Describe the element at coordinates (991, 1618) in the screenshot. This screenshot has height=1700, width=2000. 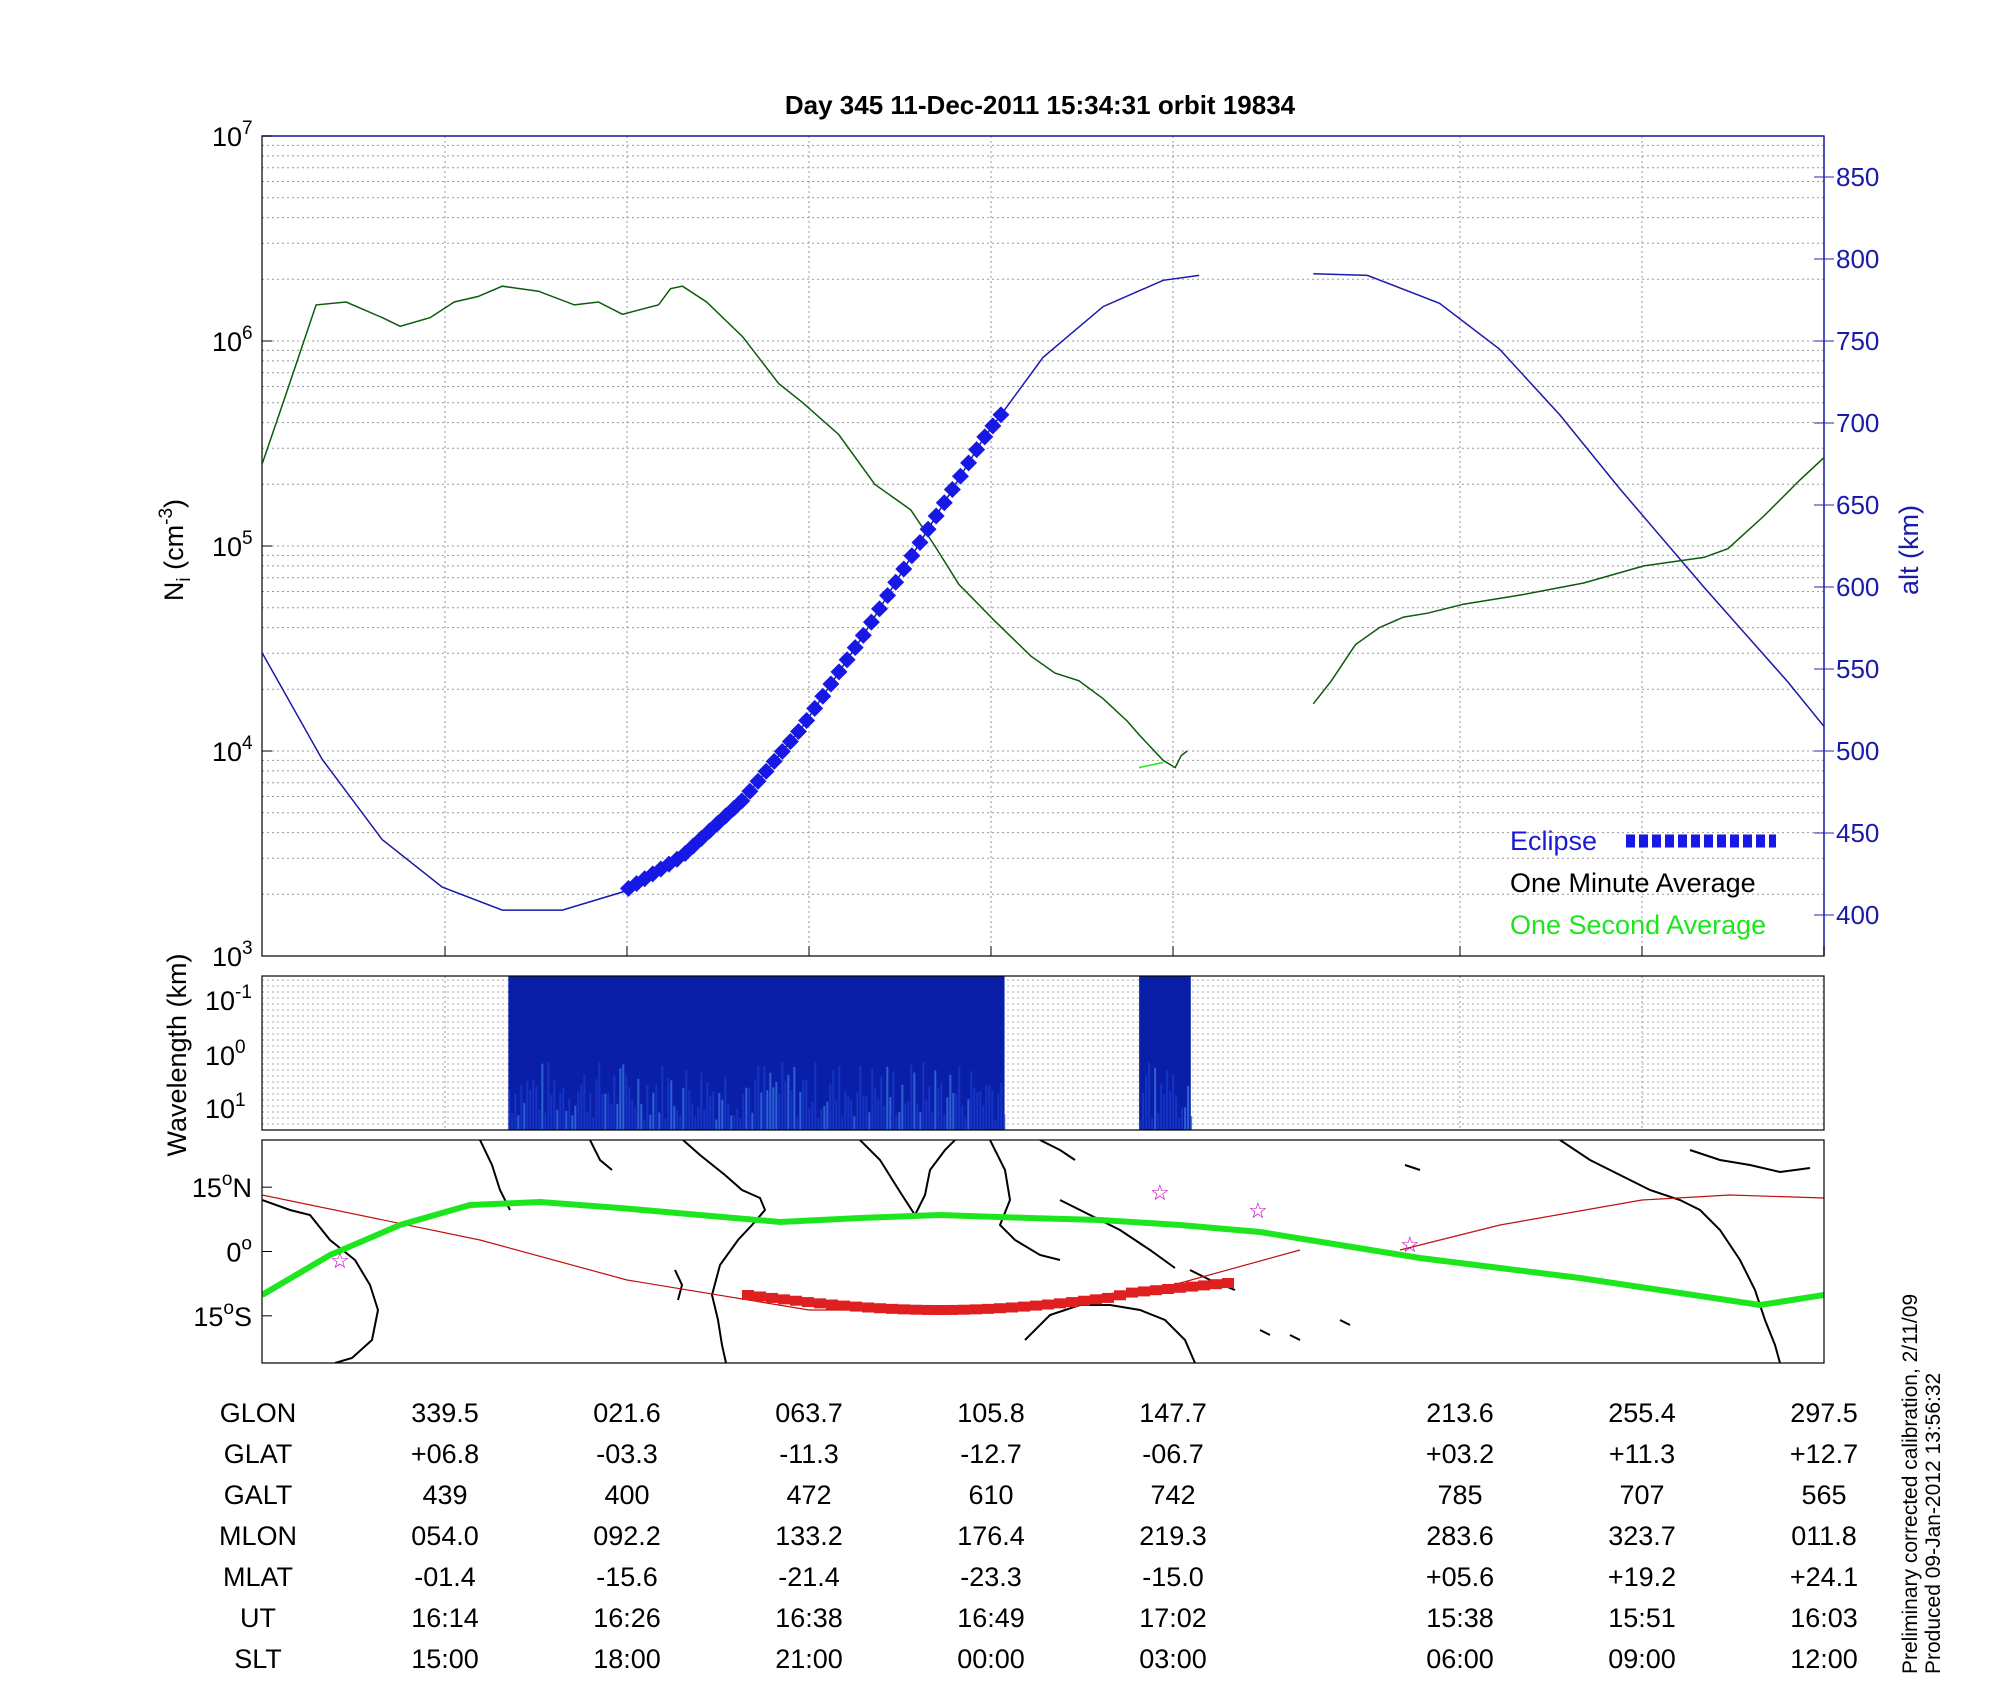
I see `table-cell: 16:49` at that location.